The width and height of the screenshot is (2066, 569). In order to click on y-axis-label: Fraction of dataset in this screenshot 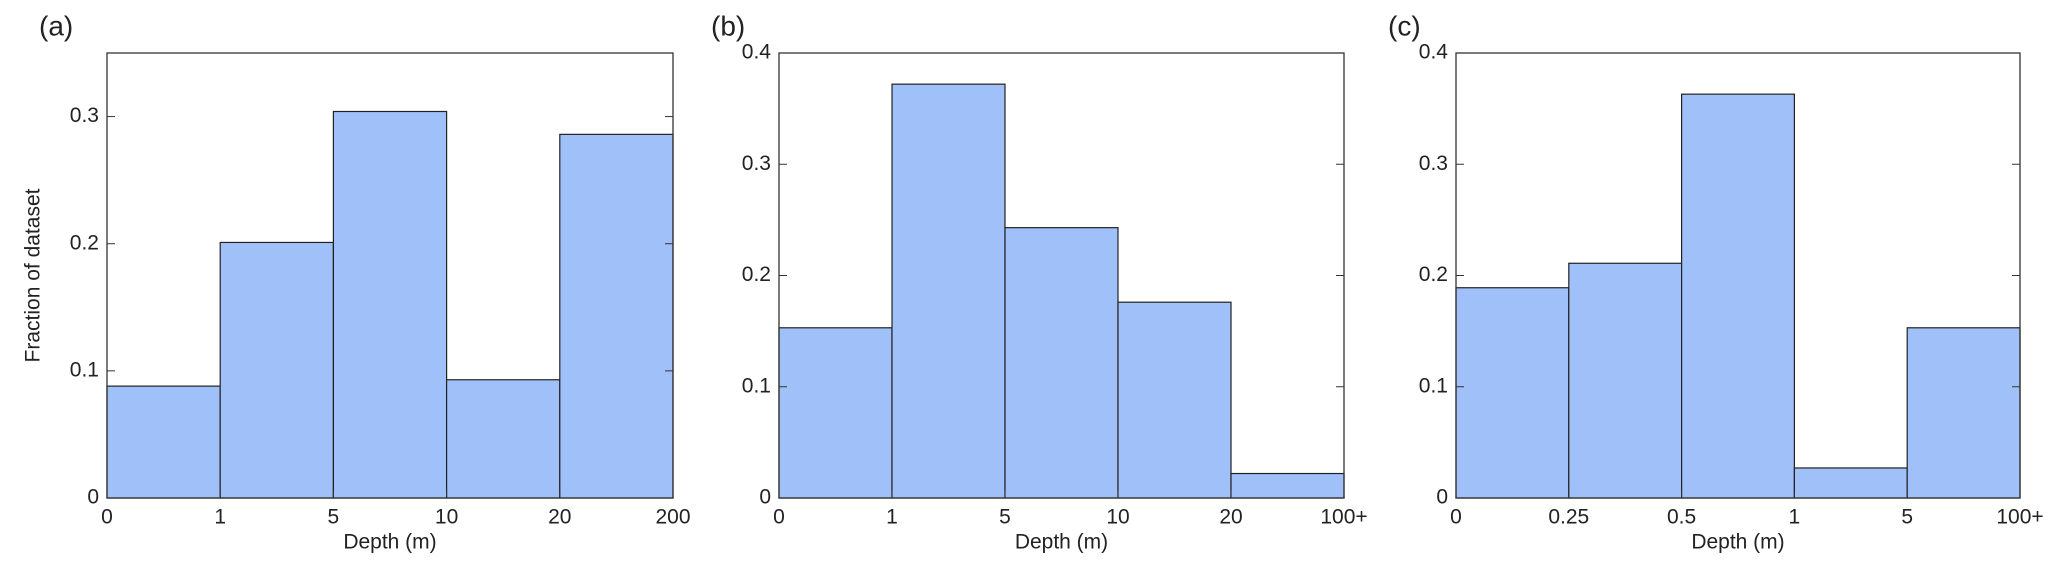, I will do `click(33, 275)`.